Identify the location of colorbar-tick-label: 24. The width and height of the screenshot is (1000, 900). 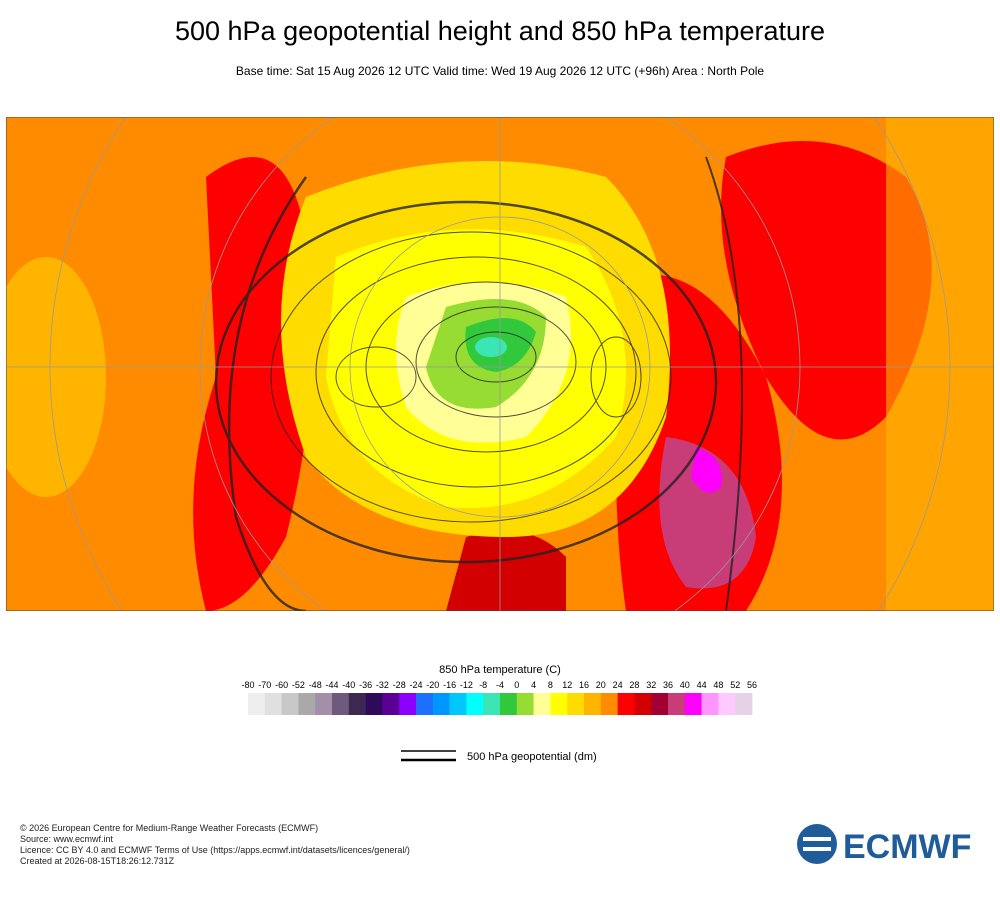
(618, 685).